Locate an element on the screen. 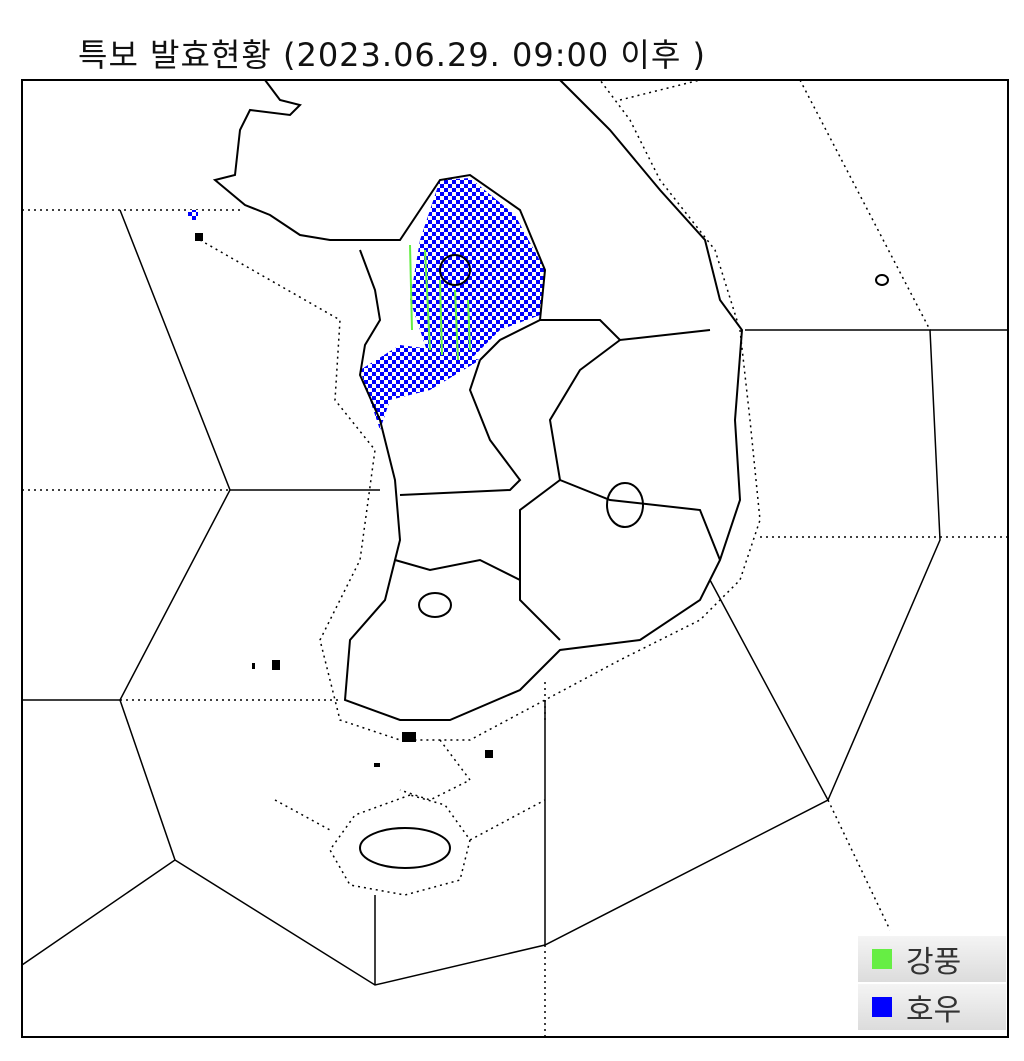 Image resolution: width=1024 pixels, height=1061 pixels. strong-wind-areas is located at coordinates (440, 302).